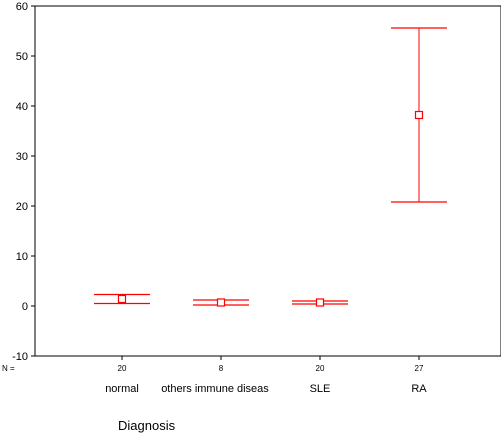  Describe the element at coordinates (8, 368) in the screenshot. I see `n-prefix-label: N =` at that location.